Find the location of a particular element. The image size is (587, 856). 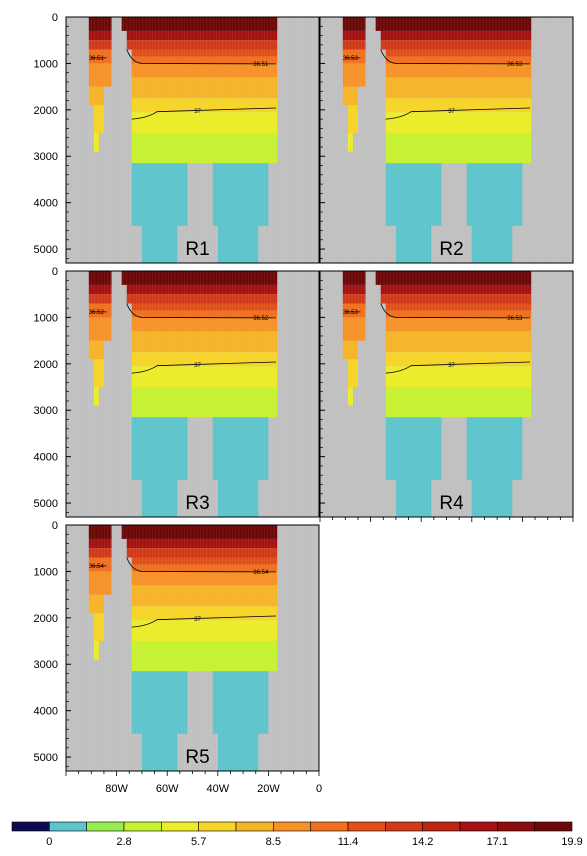

panel-name: R5 is located at coordinates (197, 757).